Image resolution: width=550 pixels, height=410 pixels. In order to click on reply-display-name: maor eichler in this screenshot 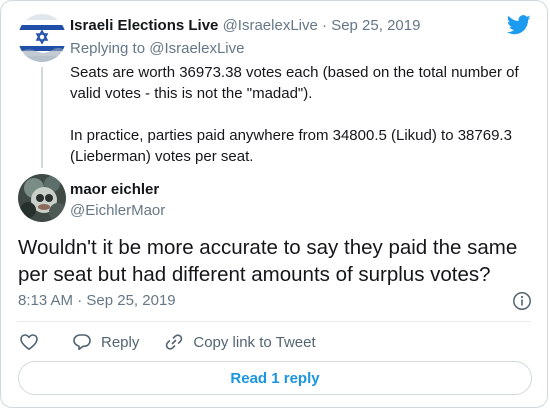, I will do `click(115, 189)`.